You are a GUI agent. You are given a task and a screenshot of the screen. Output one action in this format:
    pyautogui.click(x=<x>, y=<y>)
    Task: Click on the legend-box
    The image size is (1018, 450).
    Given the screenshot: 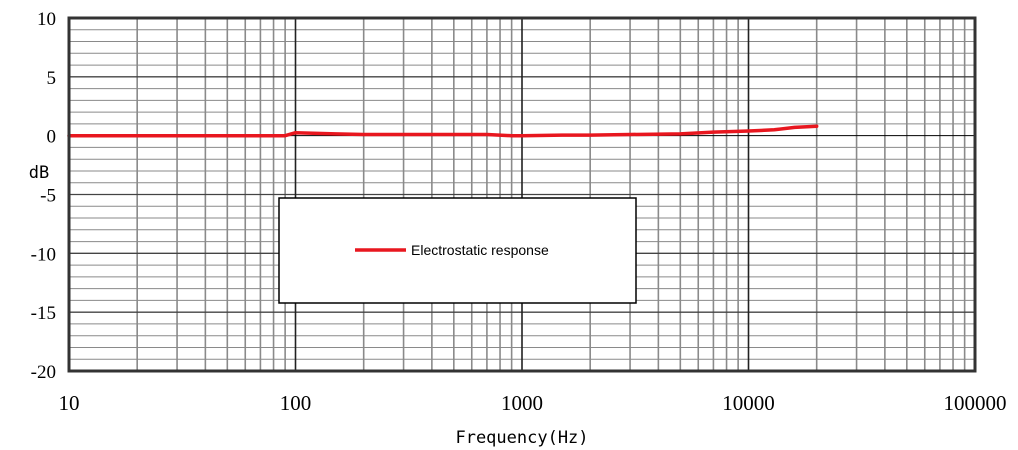 What is the action you would take?
    pyautogui.click(x=457, y=250)
    